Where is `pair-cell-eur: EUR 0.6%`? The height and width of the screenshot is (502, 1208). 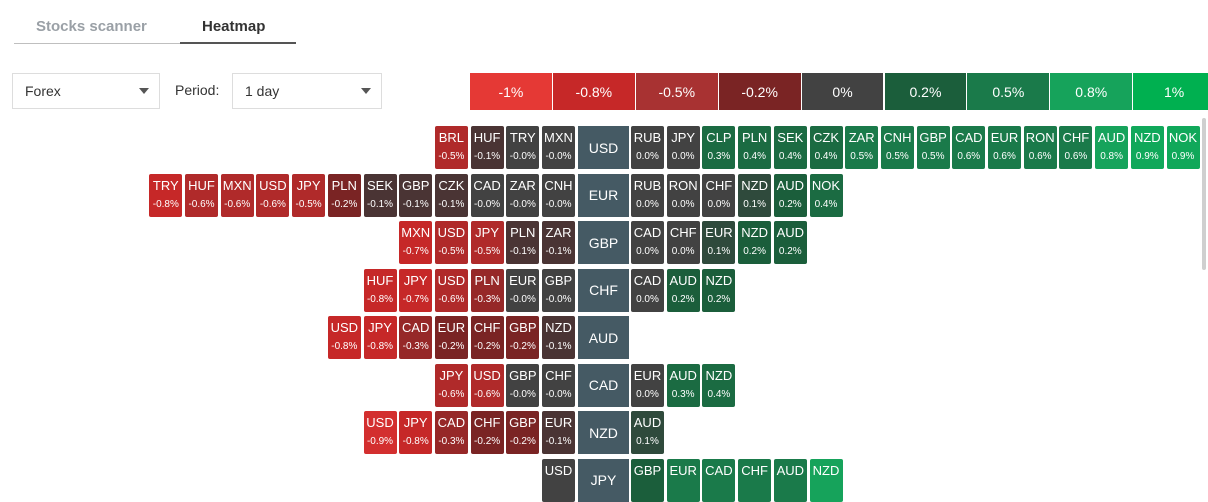
pair-cell-eur: EUR 0.6% is located at coordinates (1004, 147).